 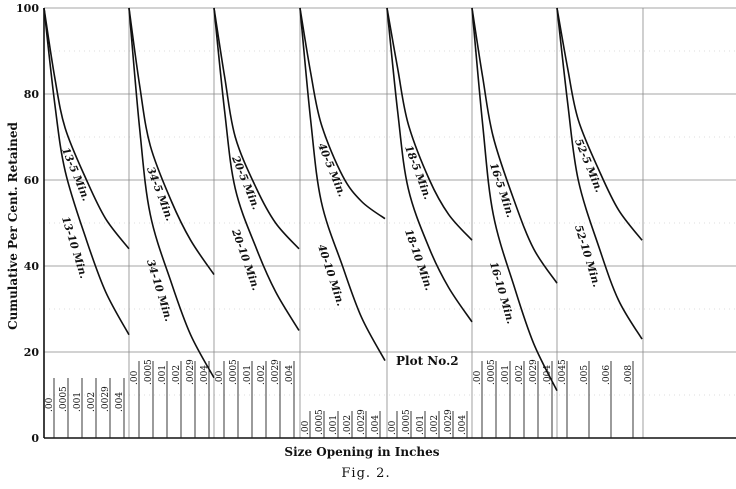 I want to click on y-tick-label: 100, so click(x=27, y=8).